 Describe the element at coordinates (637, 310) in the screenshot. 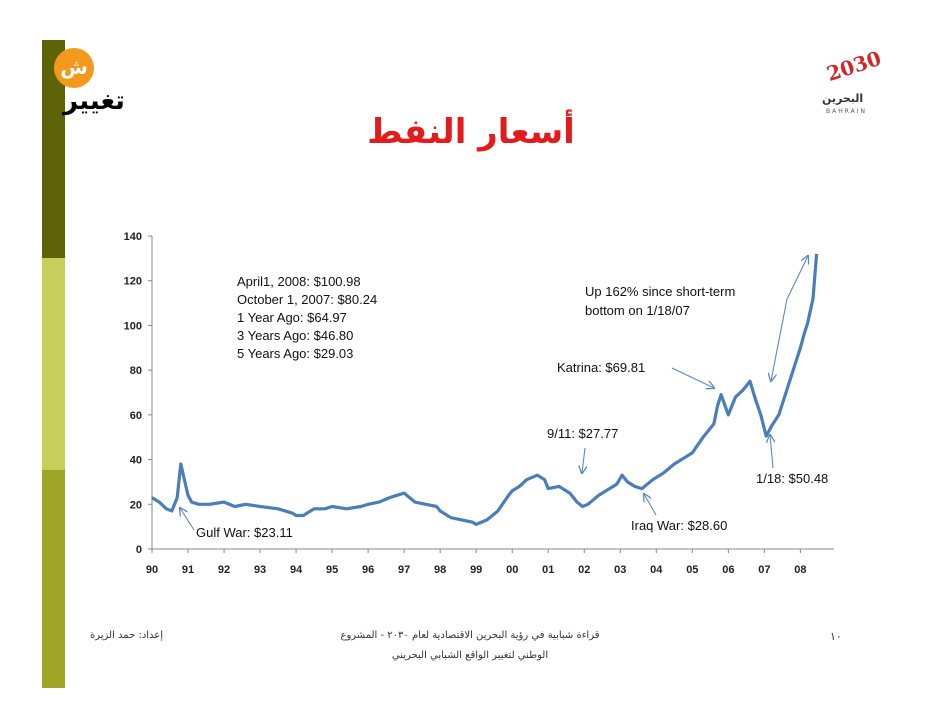

I see `annotation-label: bottom on 1/18/07` at that location.